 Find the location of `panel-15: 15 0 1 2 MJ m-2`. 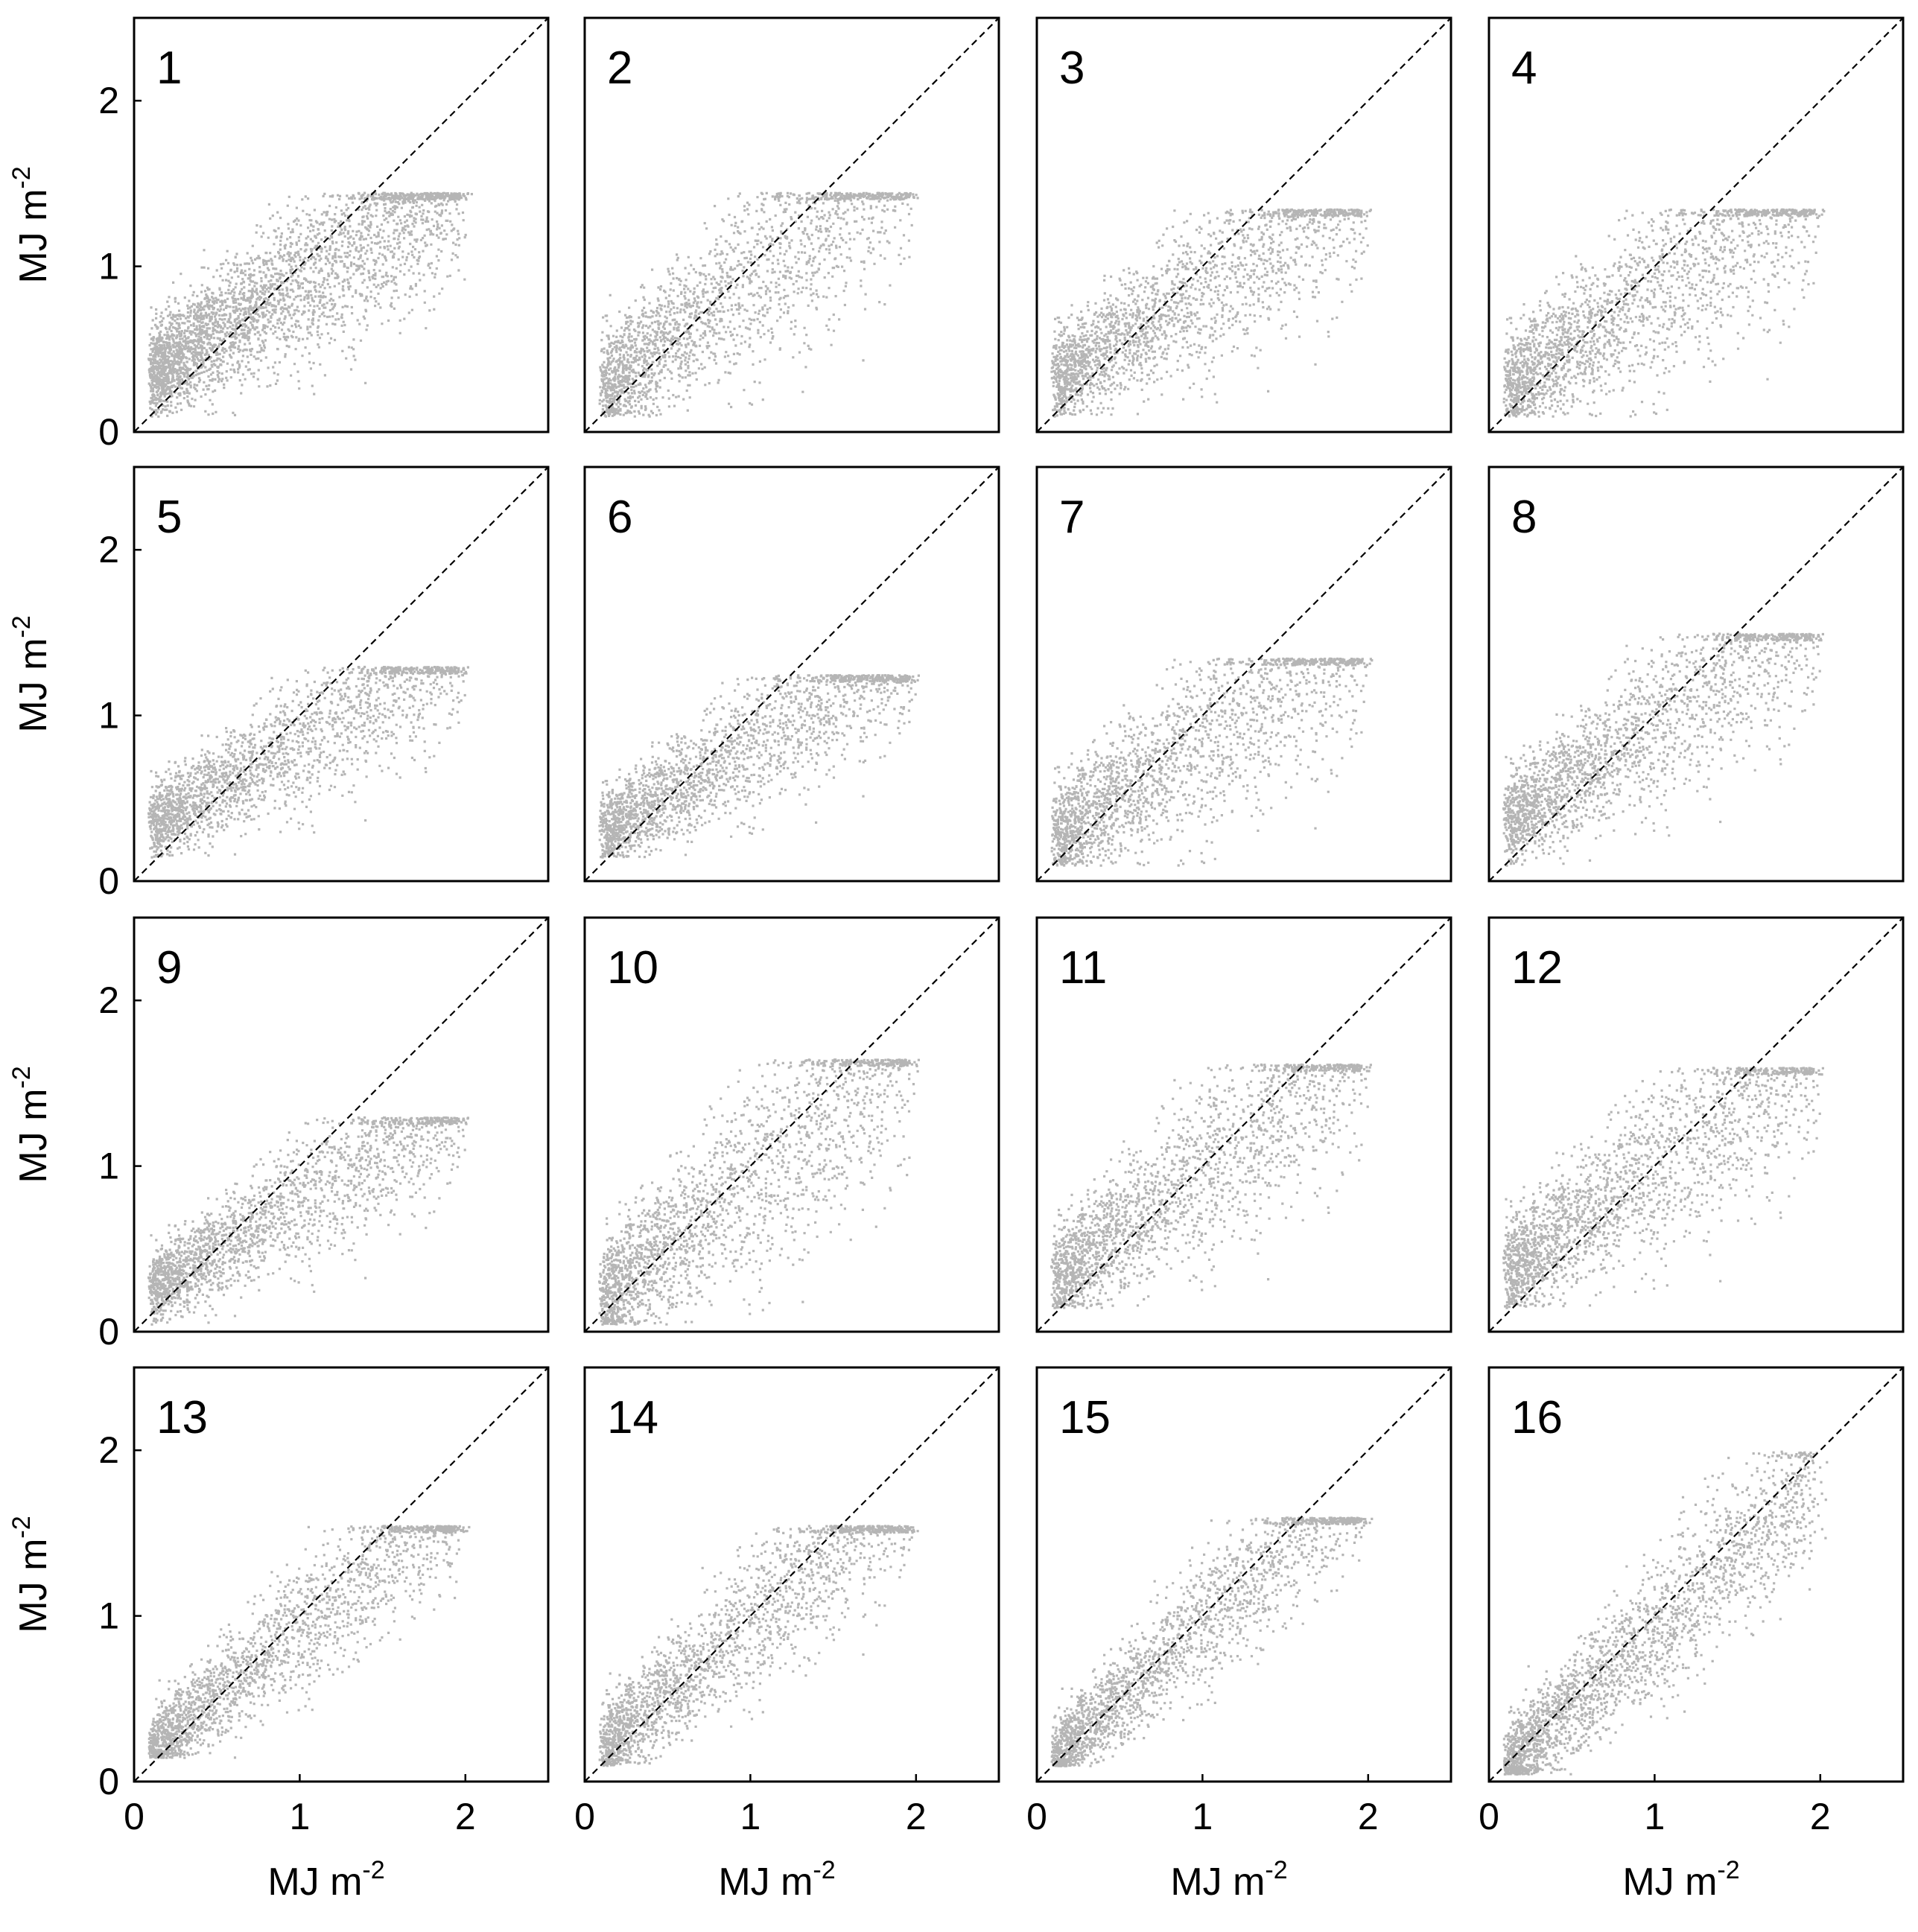

panel-15: 15 0 1 2 MJ m-2 is located at coordinates (1239, 1635).